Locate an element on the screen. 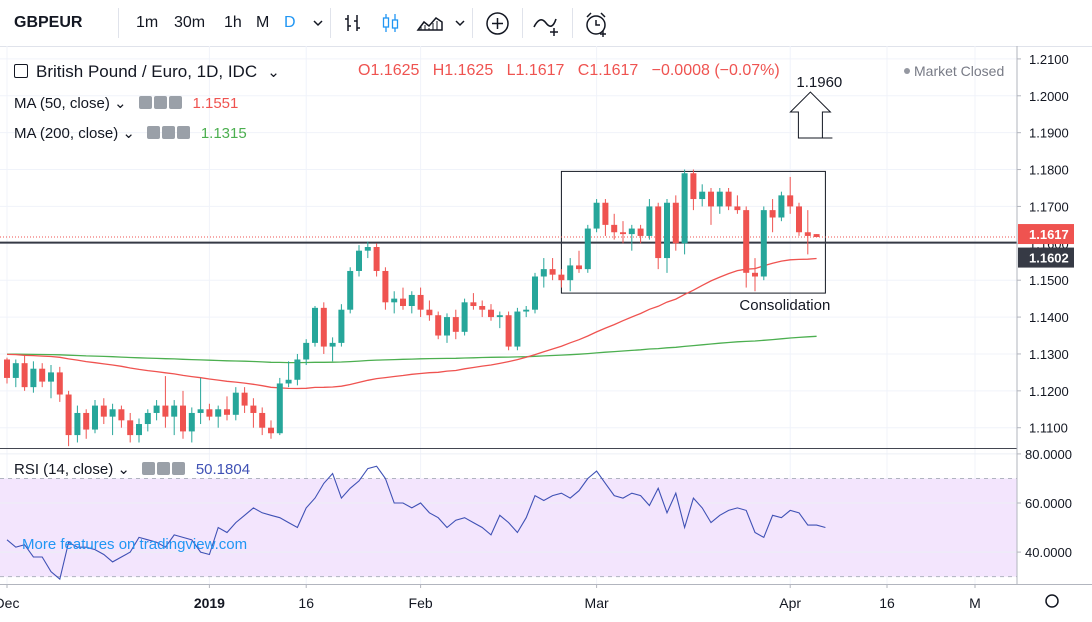  rsi-line is located at coordinates (416, 523).